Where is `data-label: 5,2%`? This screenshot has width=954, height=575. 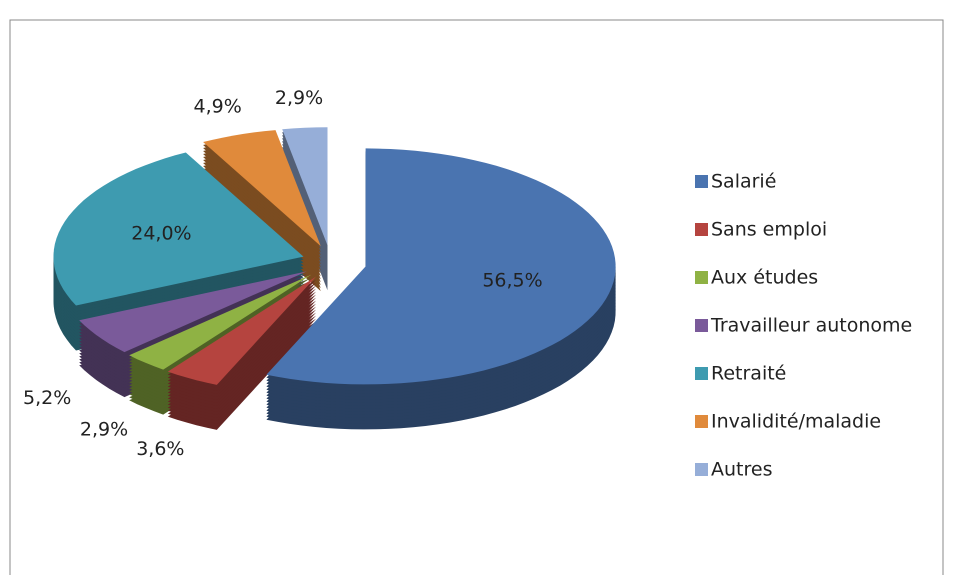 data-label: 5,2% is located at coordinates (47, 398).